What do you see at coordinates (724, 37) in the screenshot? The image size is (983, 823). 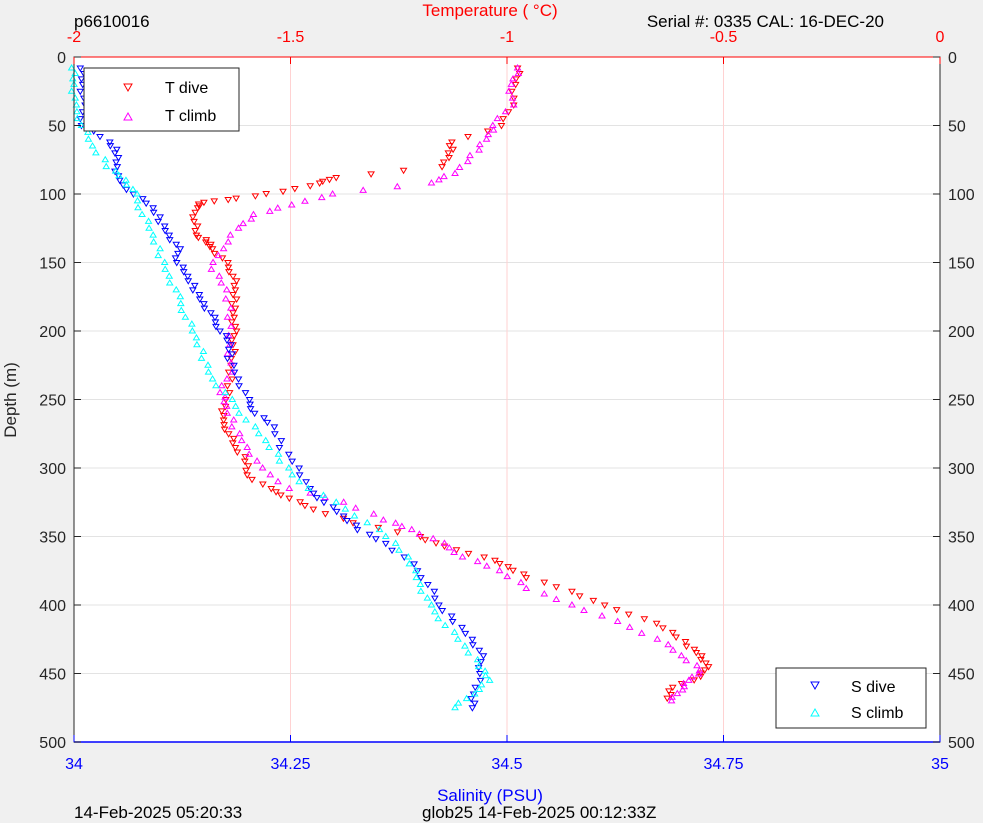 I see `temperature-tick-label: -0.5` at bounding box center [724, 37].